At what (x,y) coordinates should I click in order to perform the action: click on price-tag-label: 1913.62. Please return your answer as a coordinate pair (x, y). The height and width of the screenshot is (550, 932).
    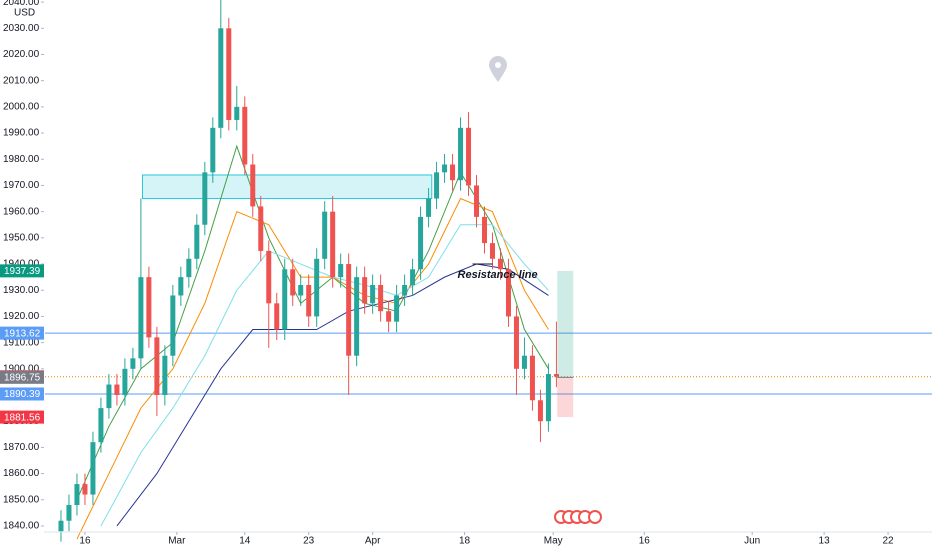
    Looking at the image, I should click on (22, 333).